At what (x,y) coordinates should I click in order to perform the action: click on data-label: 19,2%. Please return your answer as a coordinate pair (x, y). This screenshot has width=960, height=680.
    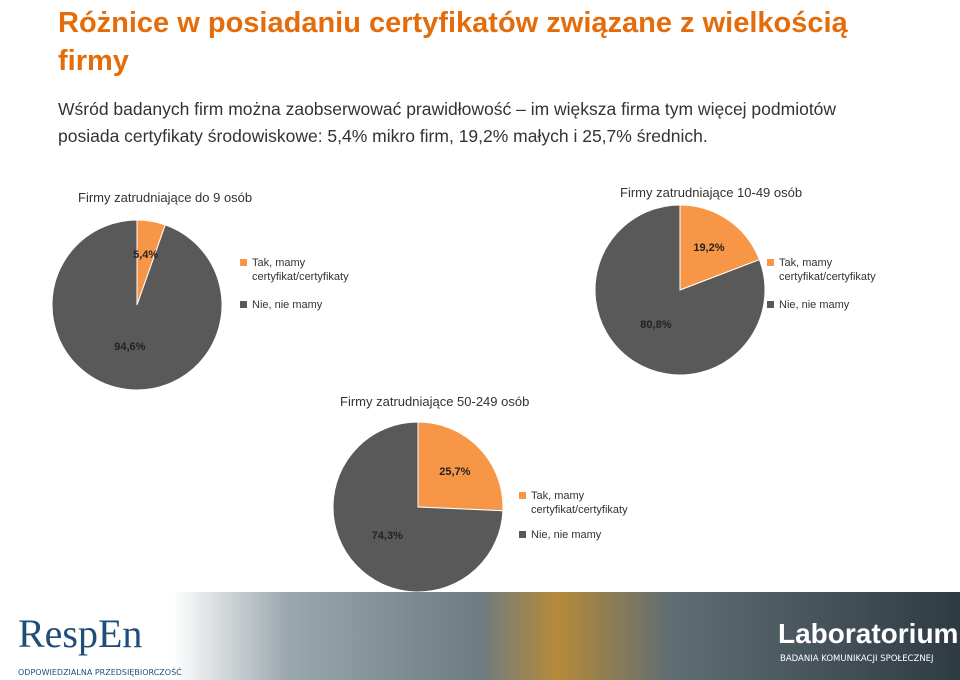
    Looking at the image, I should click on (709, 247).